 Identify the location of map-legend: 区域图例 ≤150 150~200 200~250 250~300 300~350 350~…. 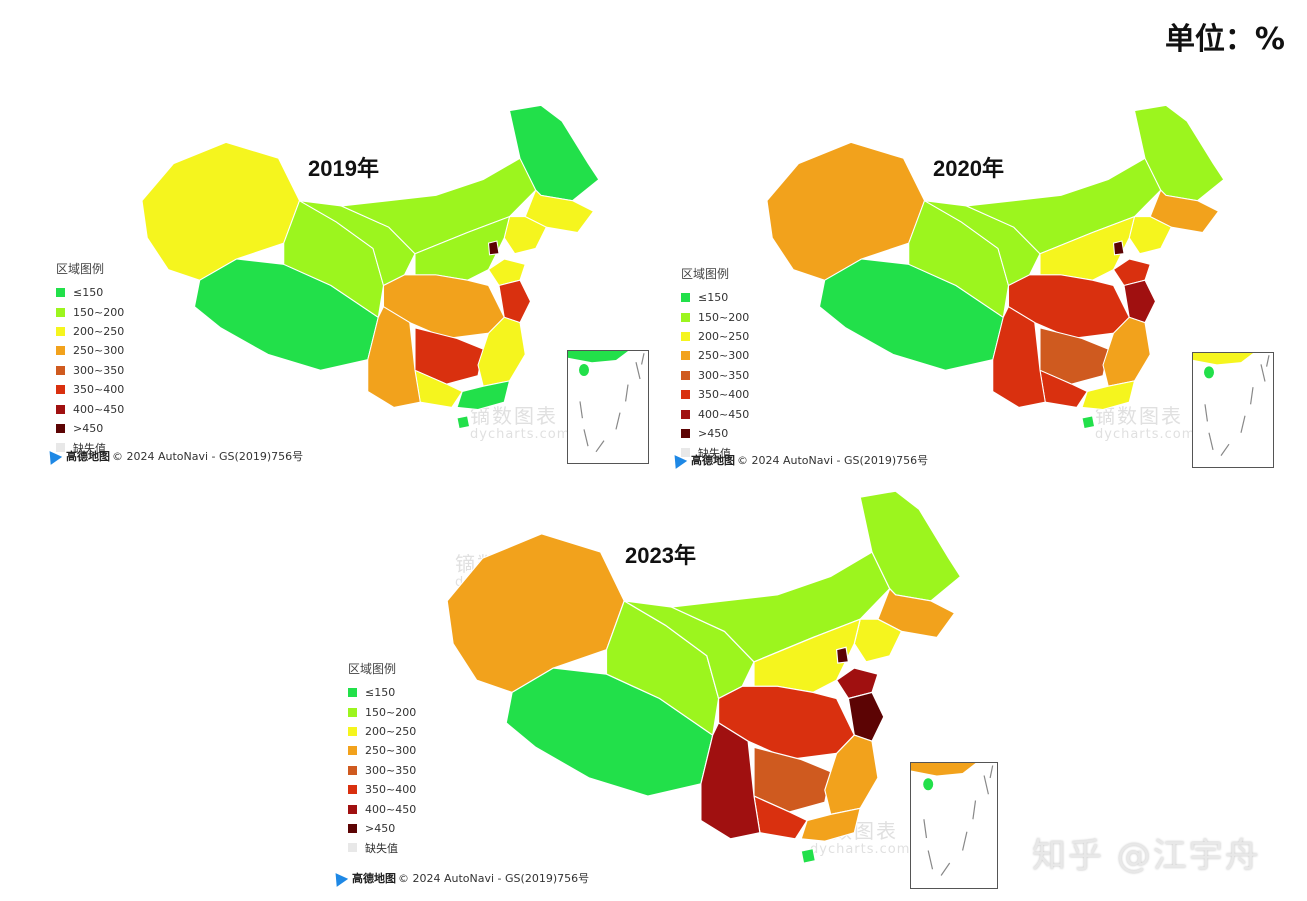
(90, 359).